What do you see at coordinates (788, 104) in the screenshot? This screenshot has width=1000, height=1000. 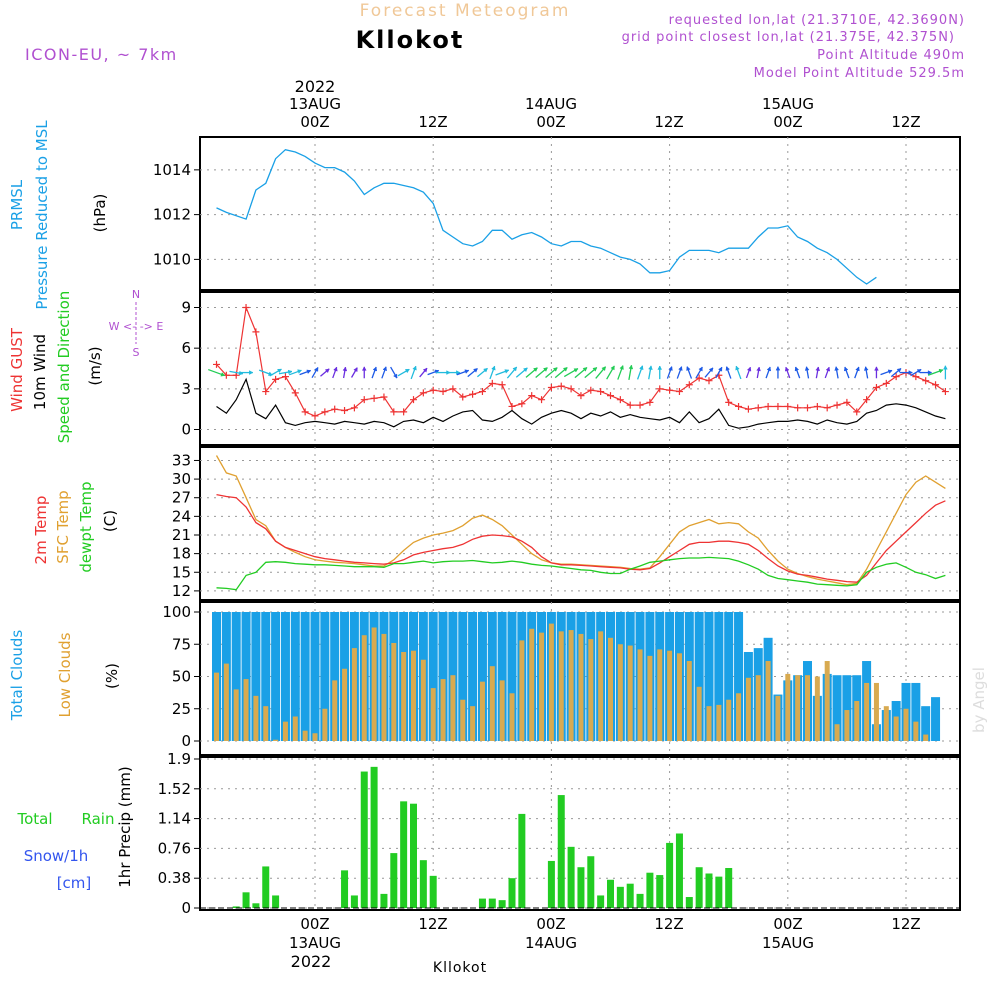 I see `top-day-3: 15AUG` at bounding box center [788, 104].